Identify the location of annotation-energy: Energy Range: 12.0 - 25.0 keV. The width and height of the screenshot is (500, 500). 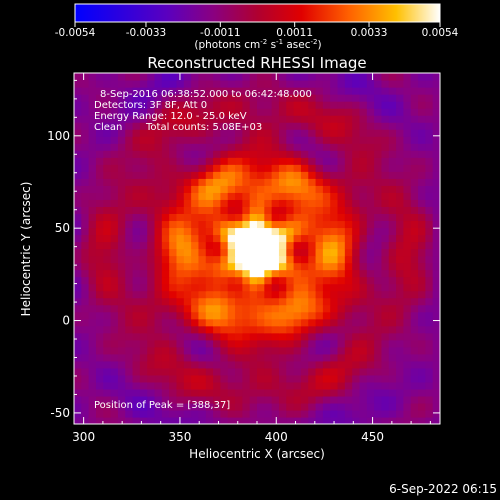
(170, 116).